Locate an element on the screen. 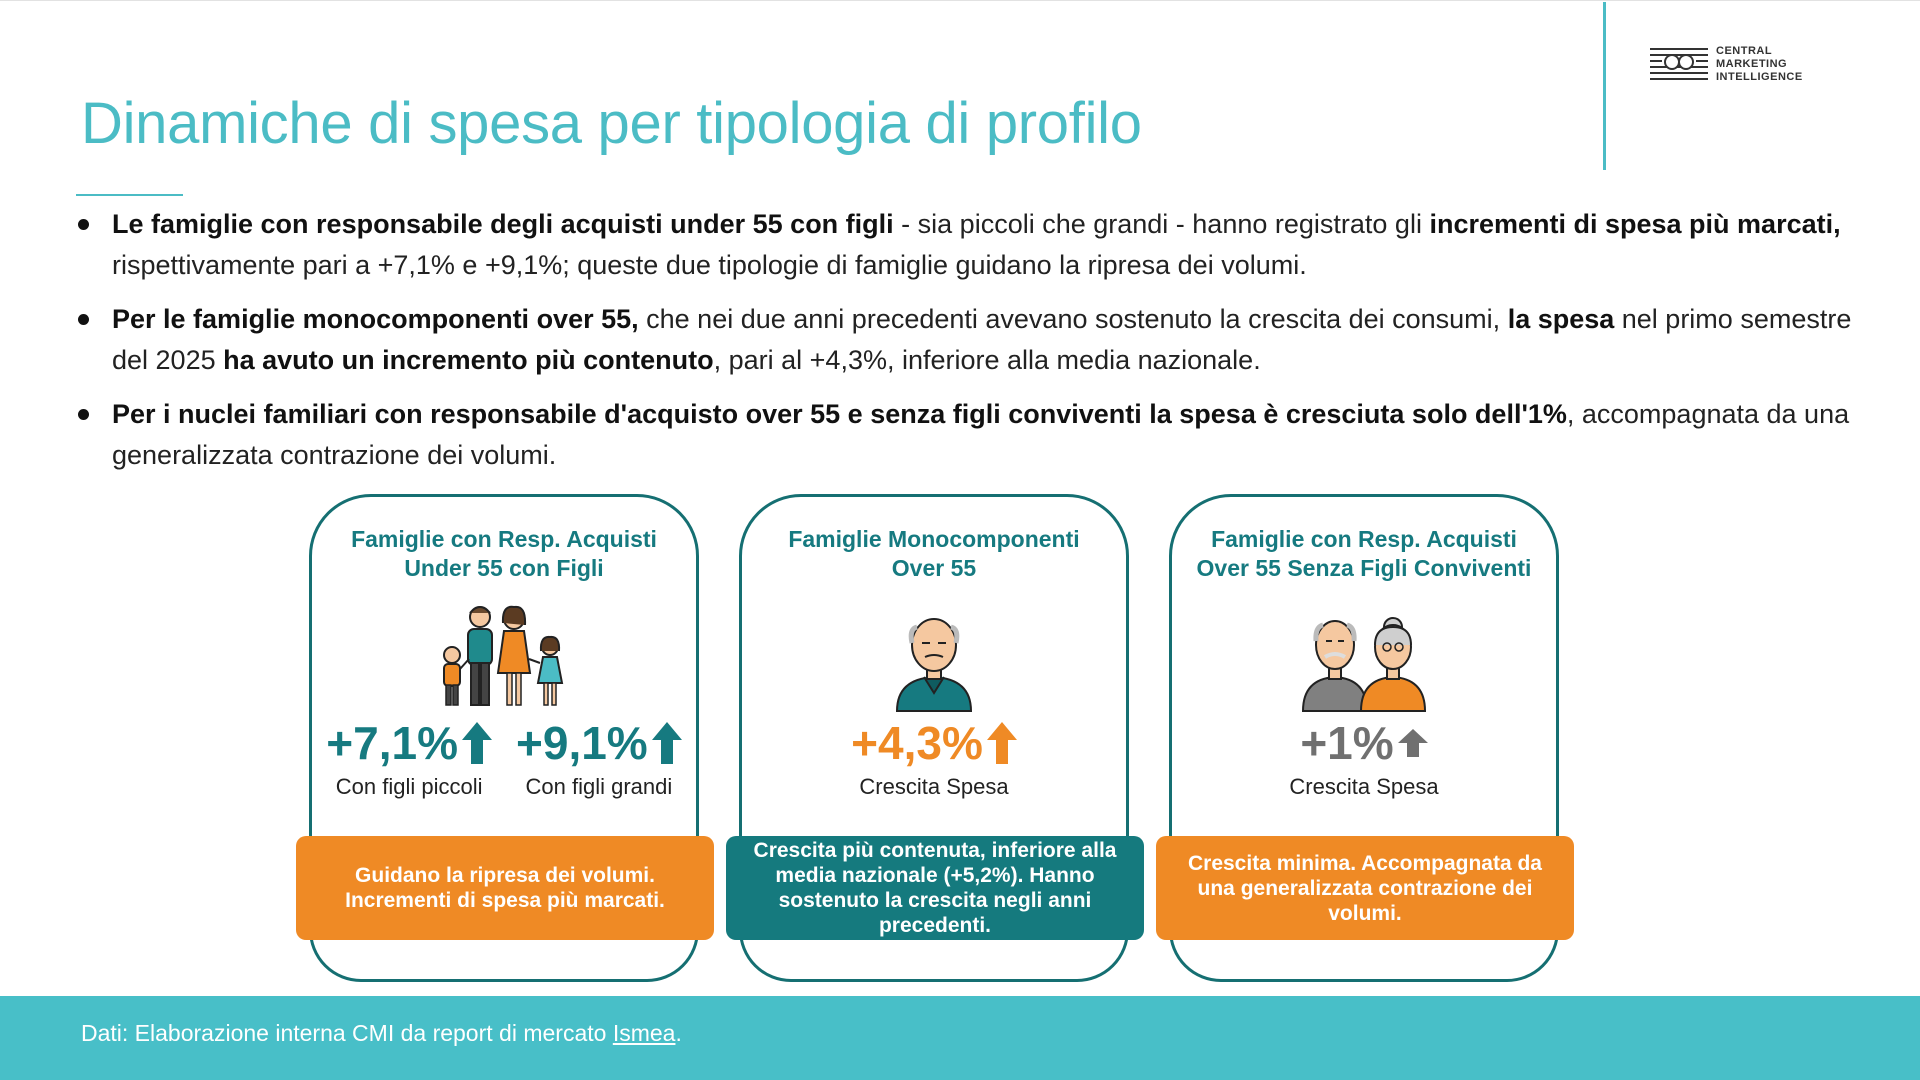 The width and height of the screenshot is (1920, 1080). bullet-bold-text: incrementi di spesa più marcati, is located at coordinates (1635, 224).